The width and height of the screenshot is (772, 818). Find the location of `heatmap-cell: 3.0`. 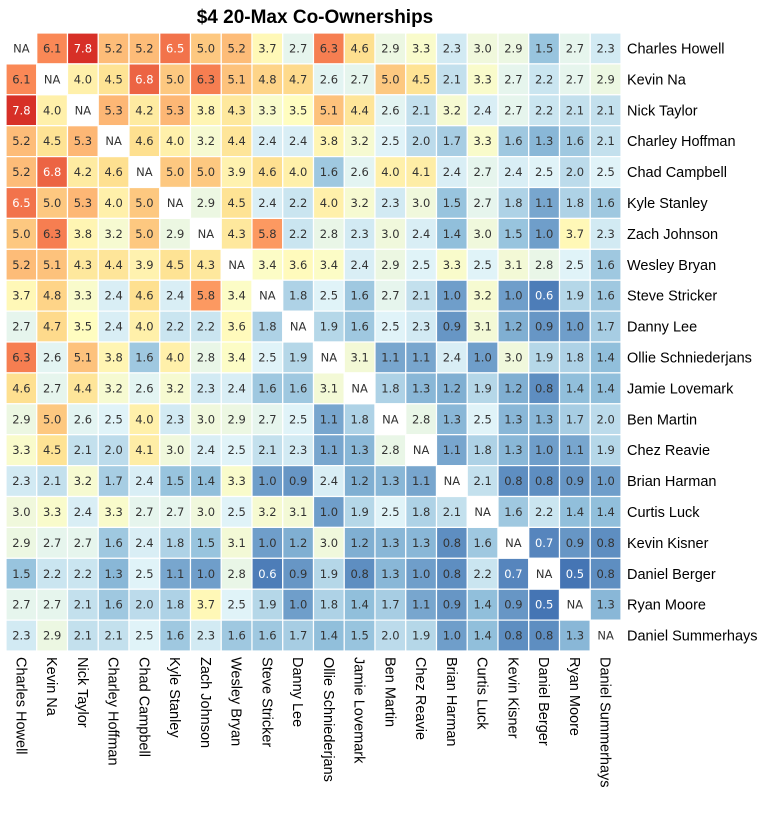

heatmap-cell: 3.0 is located at coordinates (205, 419).